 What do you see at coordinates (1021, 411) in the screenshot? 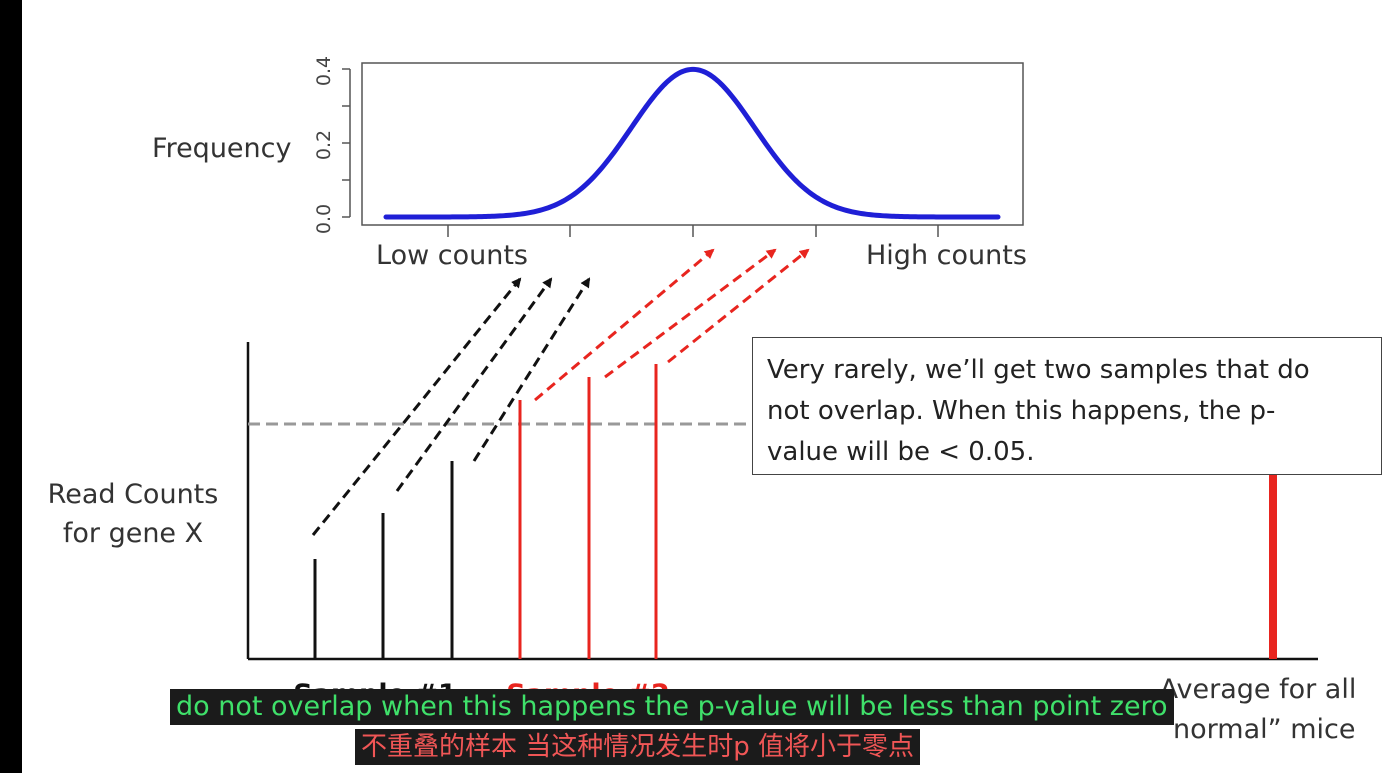
I see `callout-line: not overlap. When this happens, the p-` at bounding box center [1021, 411].